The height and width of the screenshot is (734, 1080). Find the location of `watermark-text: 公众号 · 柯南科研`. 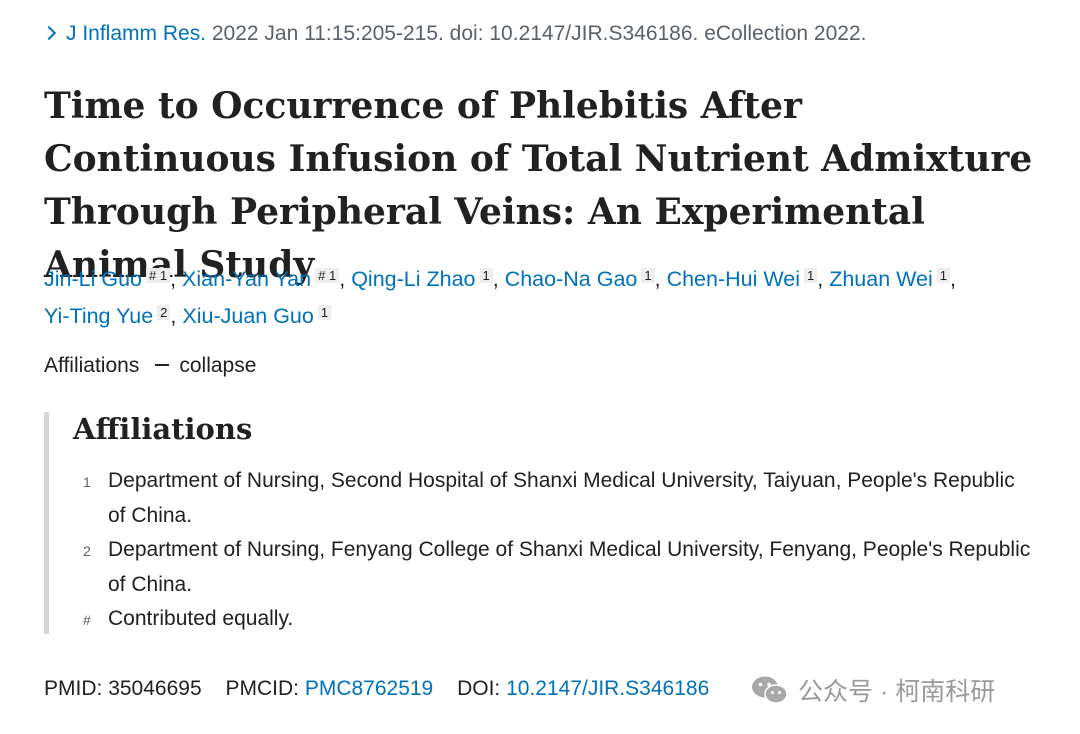

watermark-text: 公众号 · 柯南科研 is located at coordinates (897, 692).